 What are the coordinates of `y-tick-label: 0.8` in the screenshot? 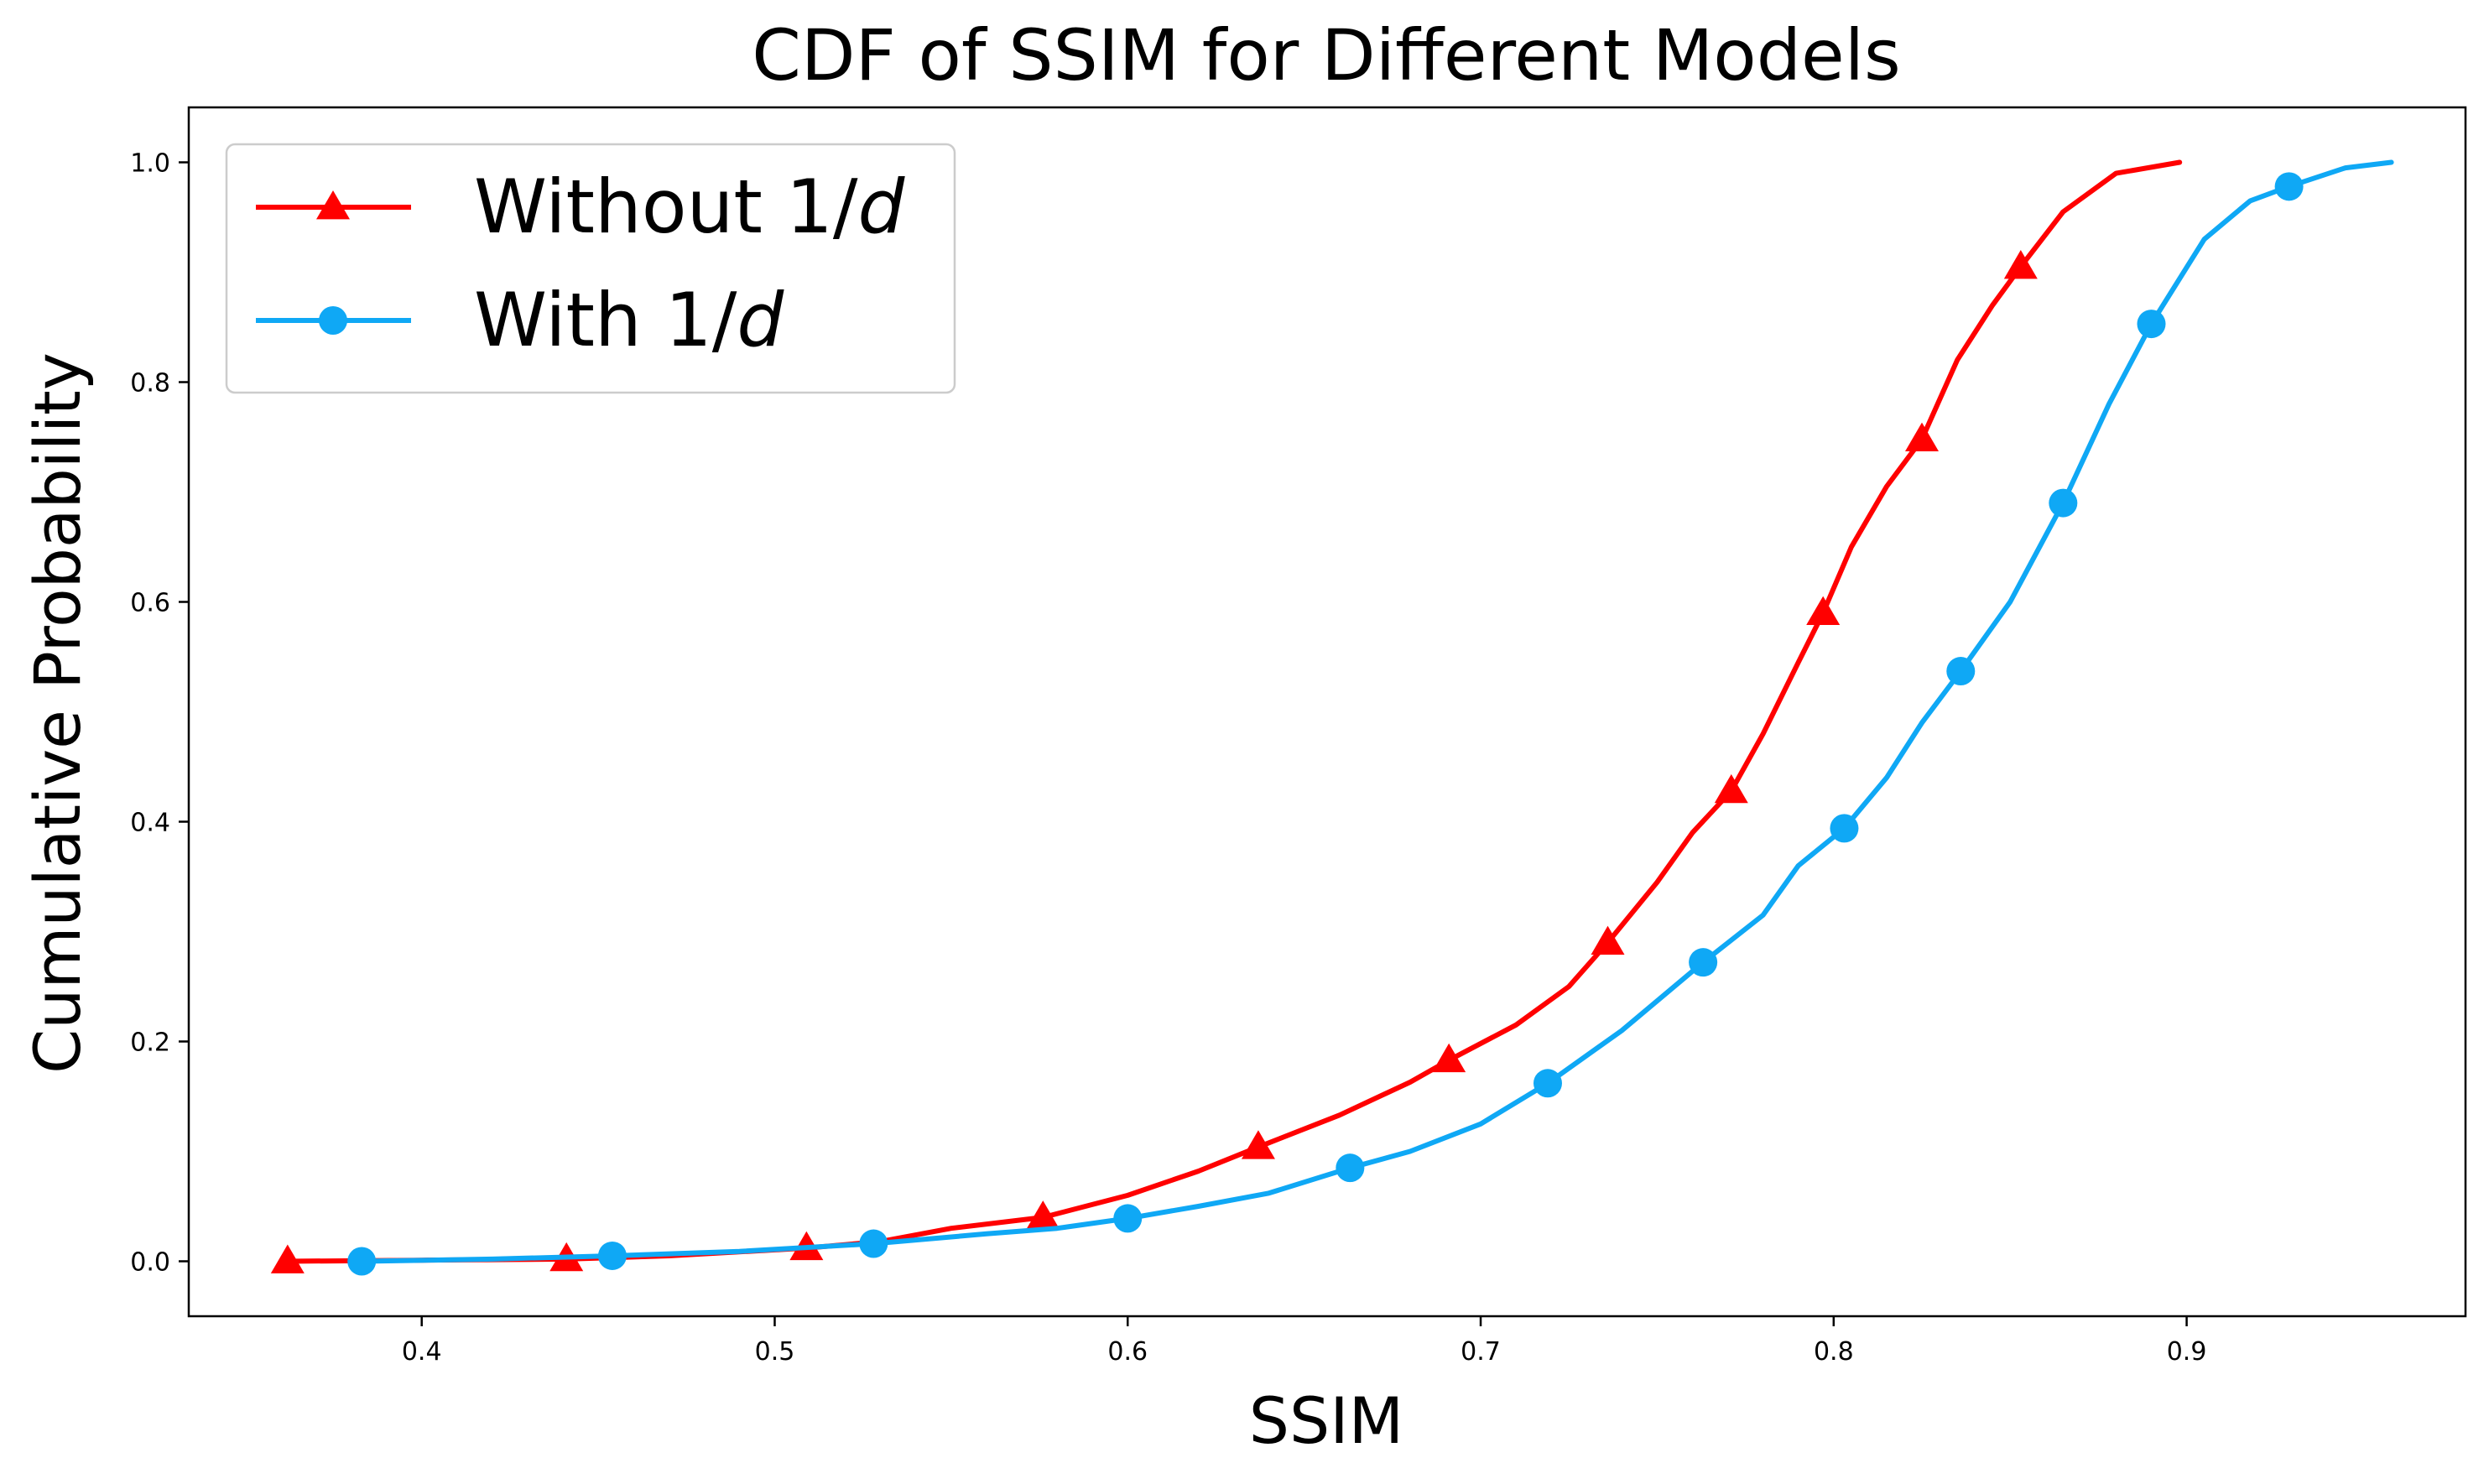 It's located at (150, 383).